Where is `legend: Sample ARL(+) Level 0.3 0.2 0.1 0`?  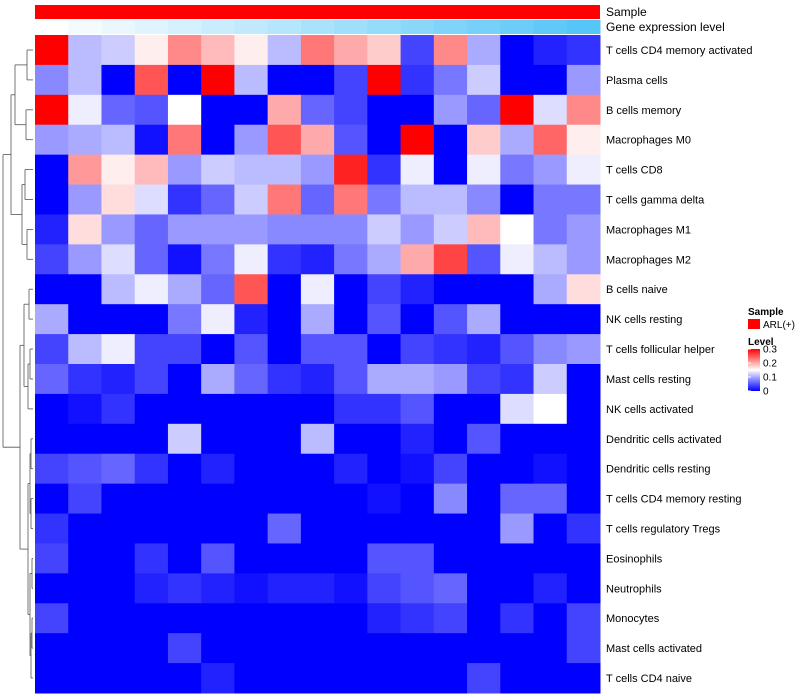
legend: Sample ARL(+) Level 0.3 0.2 0.1 0 is located at coordinates (771, 352).